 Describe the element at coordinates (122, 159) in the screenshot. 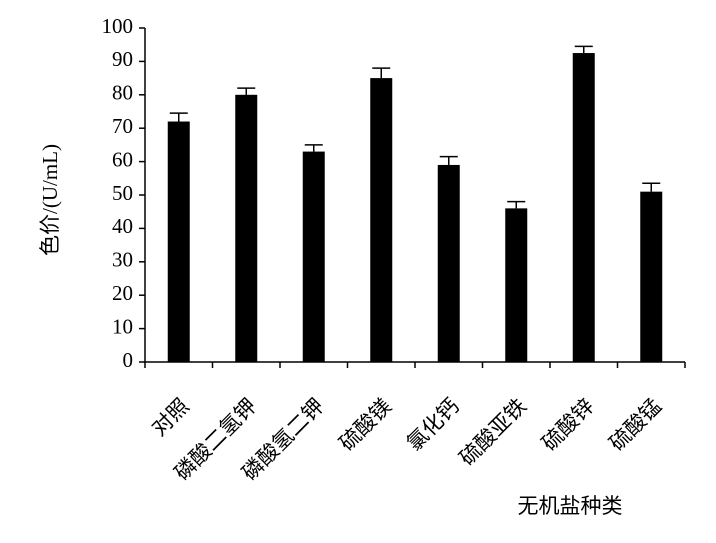

I see `y-tick-label: 60` at that location.